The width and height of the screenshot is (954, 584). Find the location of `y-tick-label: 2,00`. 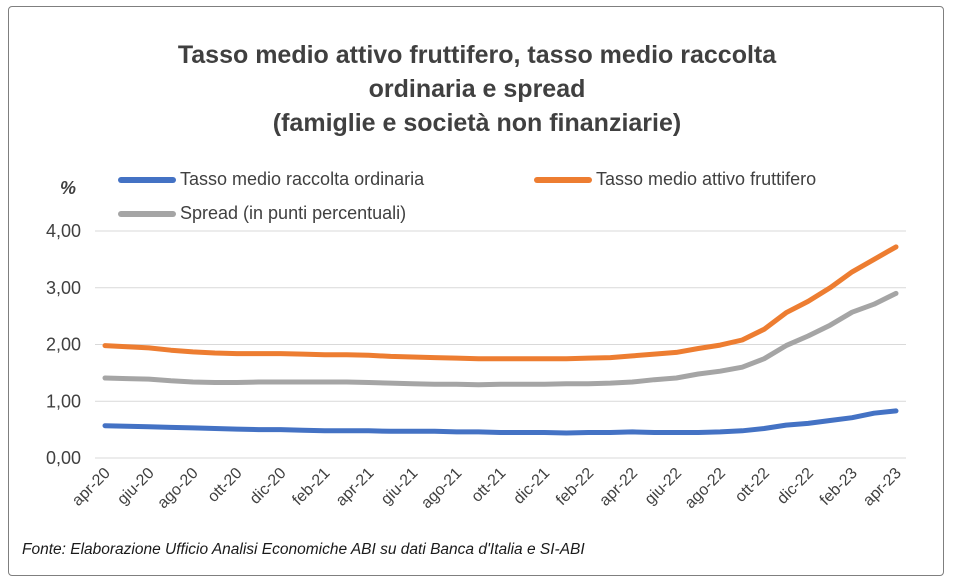

y-tick-label: 2,00 is located at coordinates (63, 345).